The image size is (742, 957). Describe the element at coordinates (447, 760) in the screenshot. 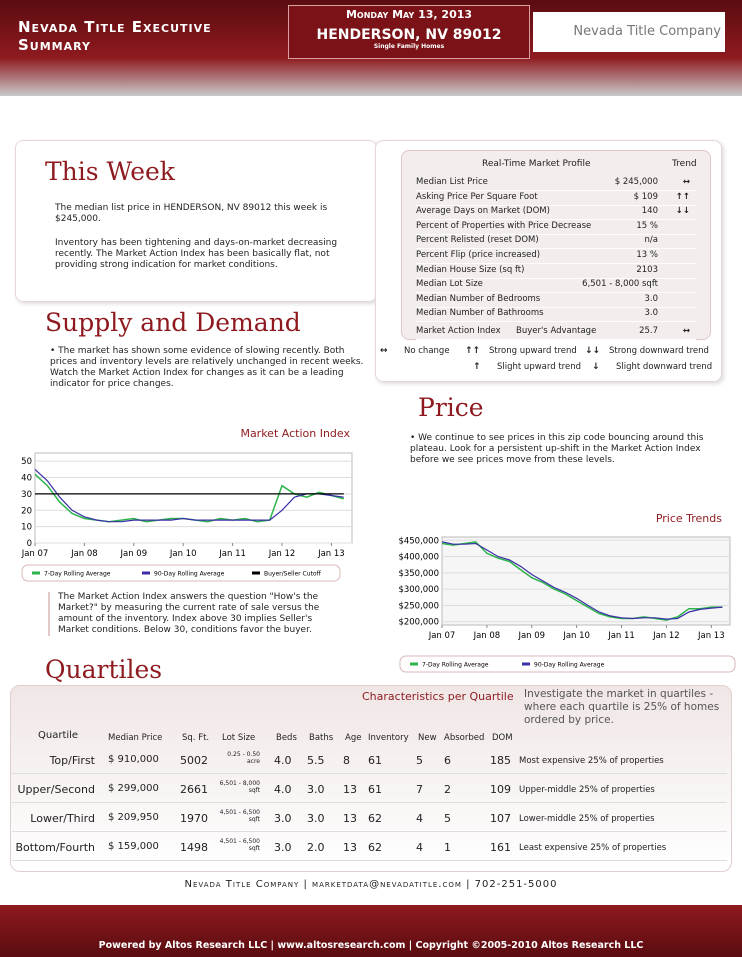

I see `cell: 6` at that location.